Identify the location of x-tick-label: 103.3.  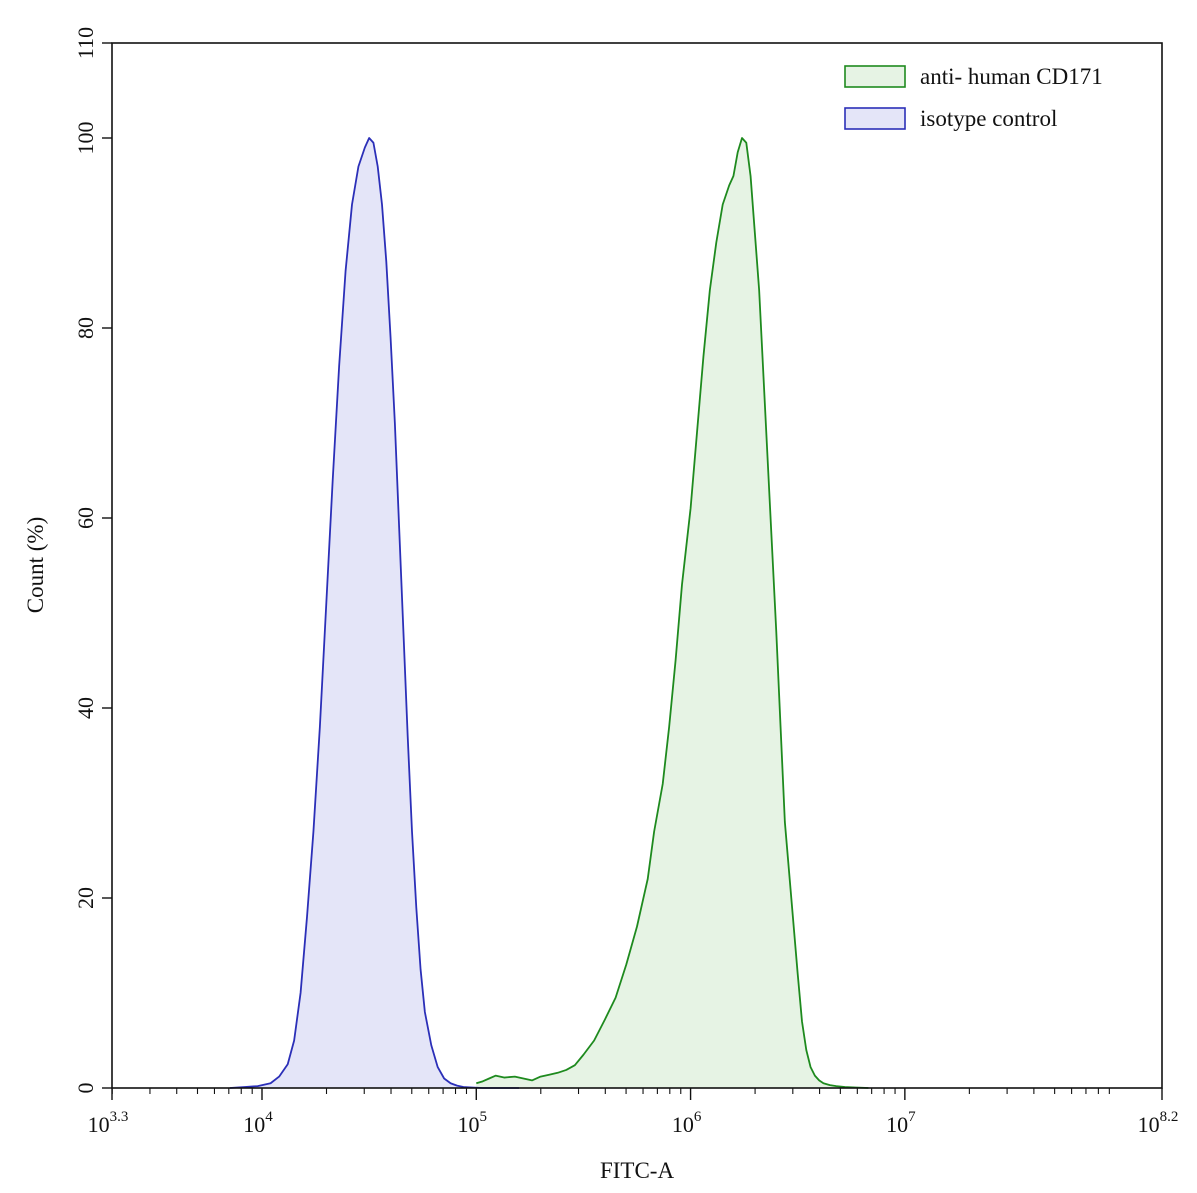
(108, 1123).